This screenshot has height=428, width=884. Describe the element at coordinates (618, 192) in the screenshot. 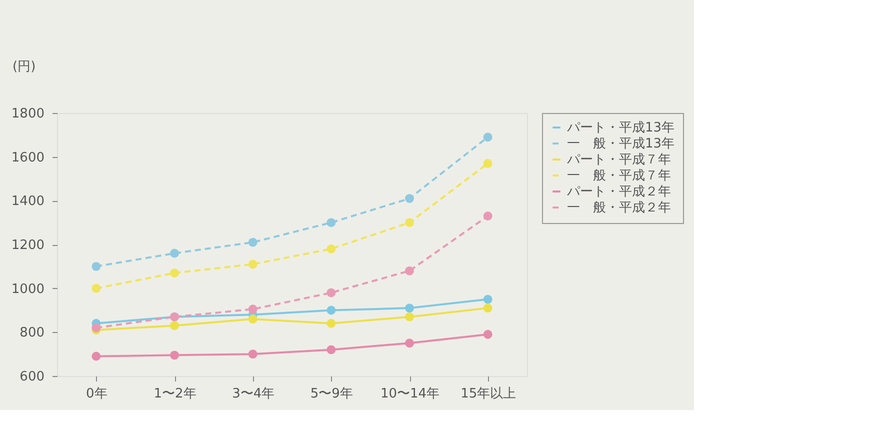

I see `legend-label: パート・平成２年` at that location.